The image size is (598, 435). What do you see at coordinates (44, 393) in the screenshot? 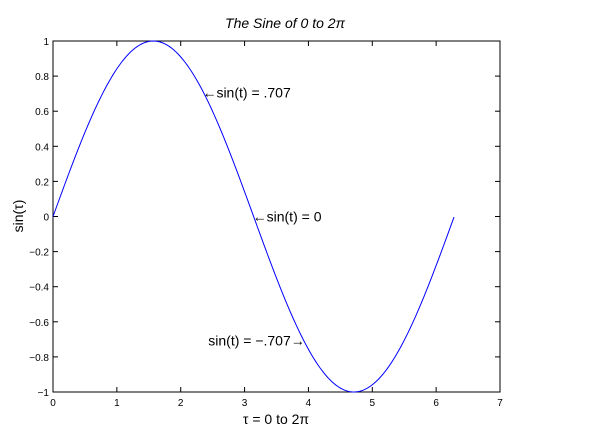
I see `y-tick-label: −1` at bounding box center [44, 393].